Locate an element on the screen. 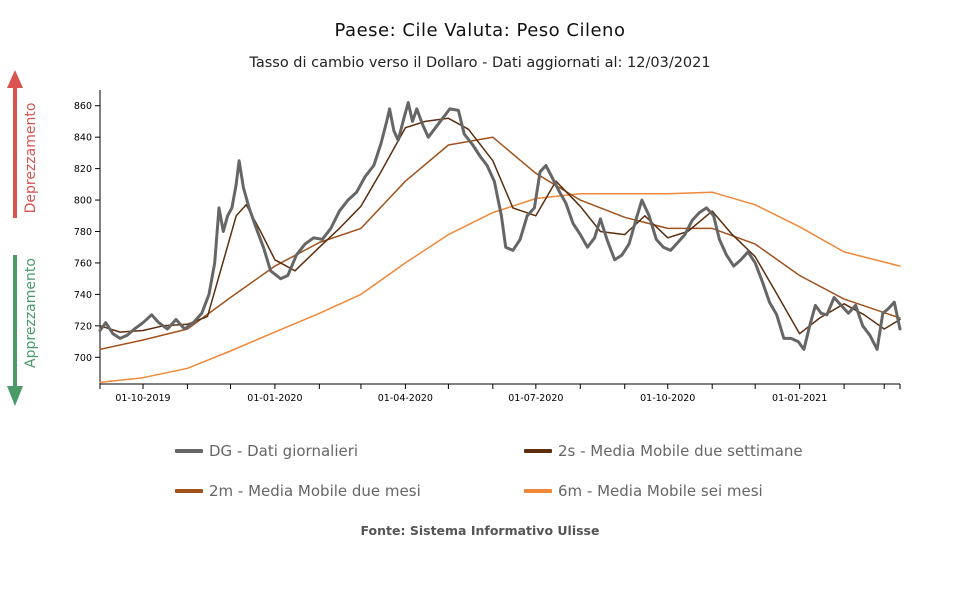 The image size is (960, 600). y-tick-label: 720 is located at coordinates (83, 326).